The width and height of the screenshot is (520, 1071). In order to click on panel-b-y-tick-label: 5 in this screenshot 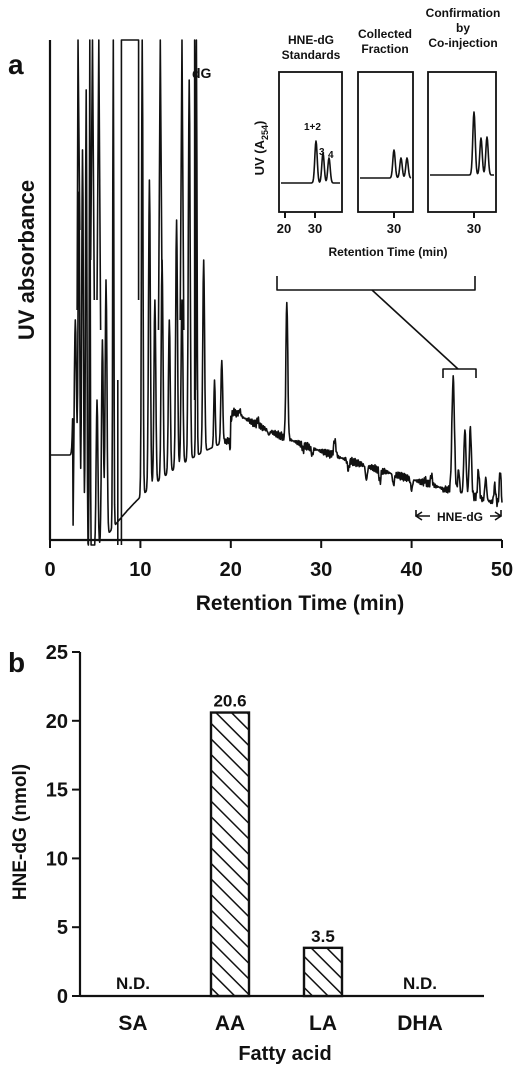, I will do `click(62, 928)`.